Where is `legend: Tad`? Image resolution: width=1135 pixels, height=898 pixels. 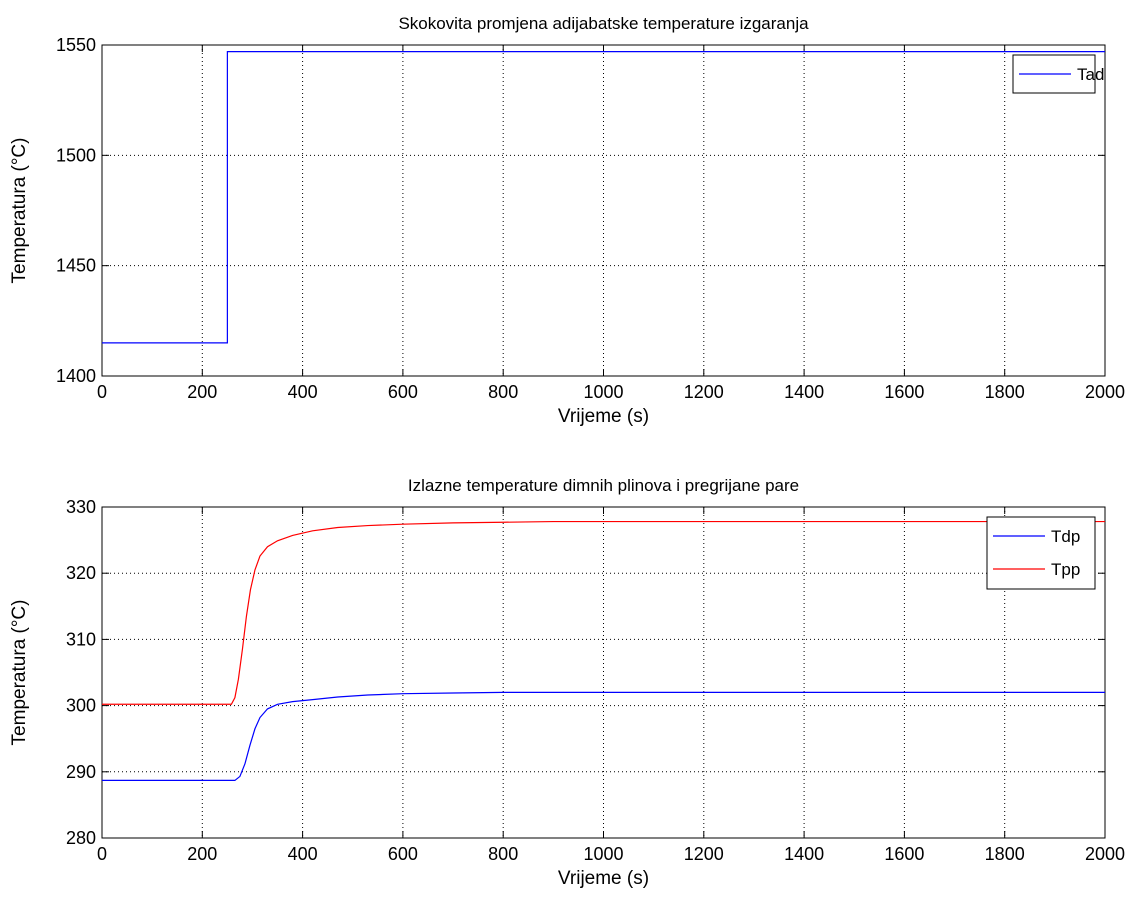
legend: Tad is located at coordinates (1058, 74).